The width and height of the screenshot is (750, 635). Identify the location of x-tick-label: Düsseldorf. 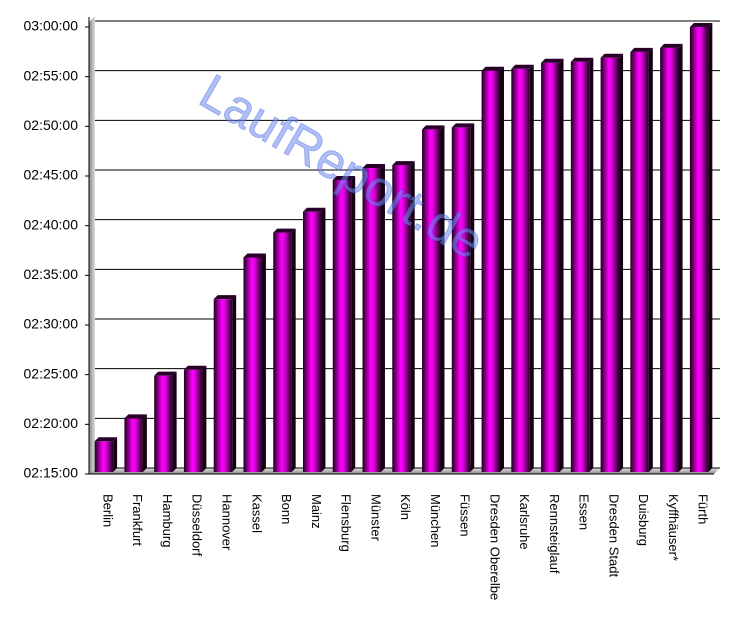
(197, 525).